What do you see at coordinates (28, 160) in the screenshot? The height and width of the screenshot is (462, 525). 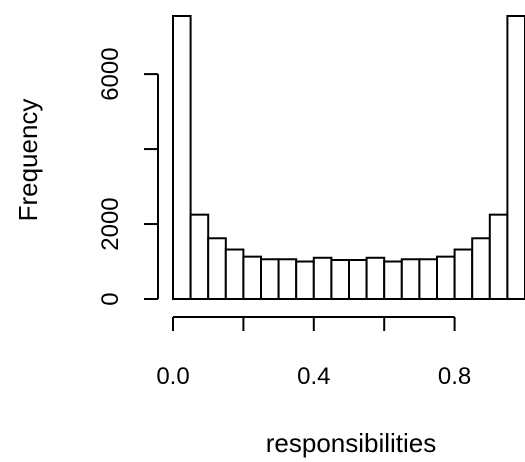 I see `y-axis-title: Frequency` at bounding box center [28, 160].